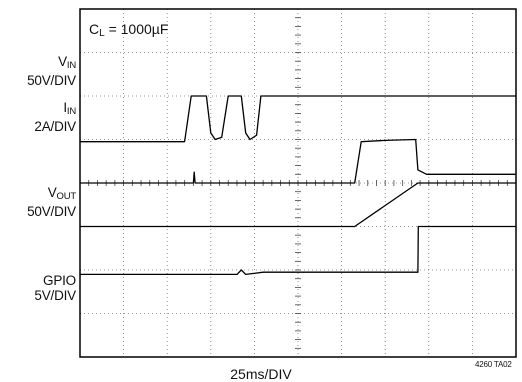 The width and height of the screenshot is (522, 382). I want to click on vin-channel-label: VIN 50V/DIV, so click(51, 71).